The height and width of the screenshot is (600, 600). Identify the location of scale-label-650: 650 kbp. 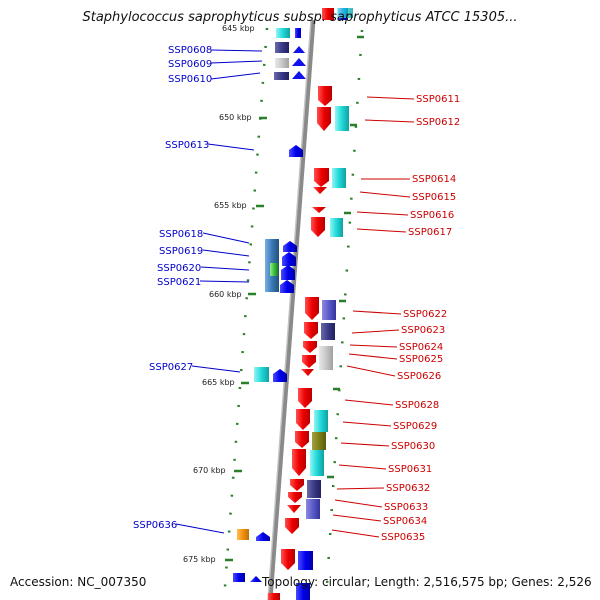
(235, 117).